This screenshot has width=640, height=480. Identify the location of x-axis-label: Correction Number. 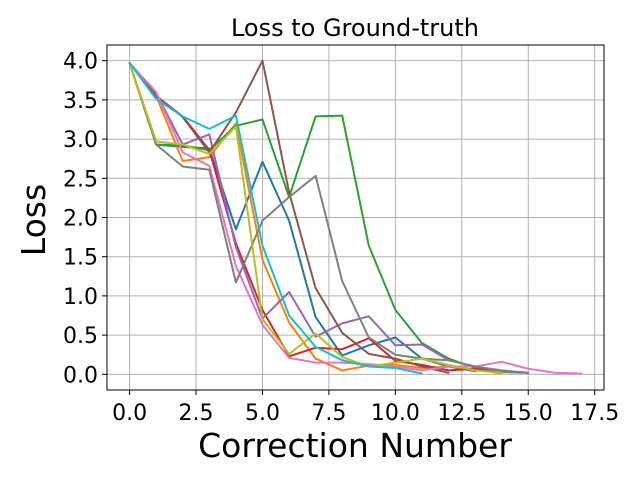
(355, 445).